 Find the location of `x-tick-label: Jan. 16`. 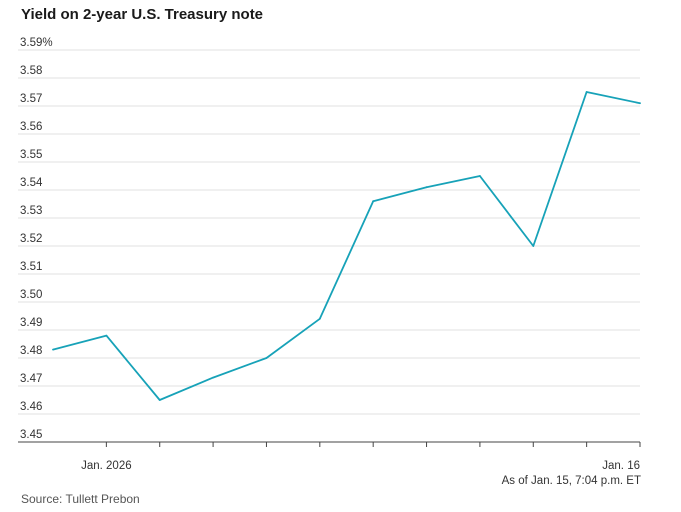

x-tick-label: Jan. 16 is located at coordinates (621, 466).